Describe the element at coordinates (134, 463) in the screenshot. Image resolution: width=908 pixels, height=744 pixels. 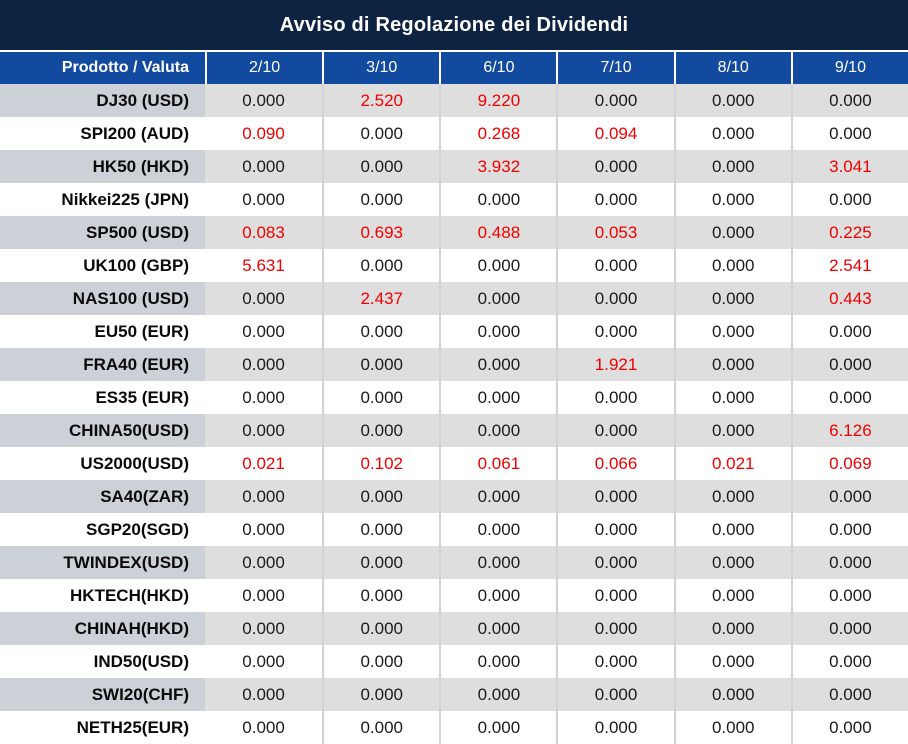
I see `product-cell: US2000(USD)` at that location.